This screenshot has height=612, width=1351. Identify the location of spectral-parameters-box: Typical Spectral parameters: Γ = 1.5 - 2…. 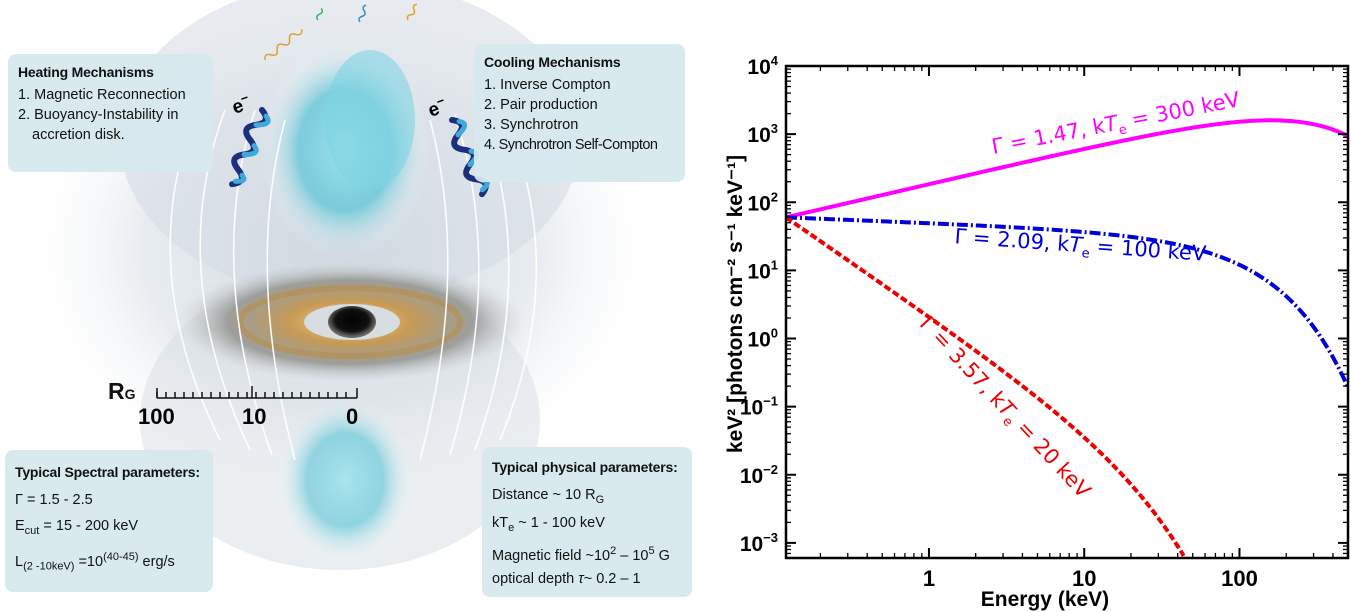
(109, 521).